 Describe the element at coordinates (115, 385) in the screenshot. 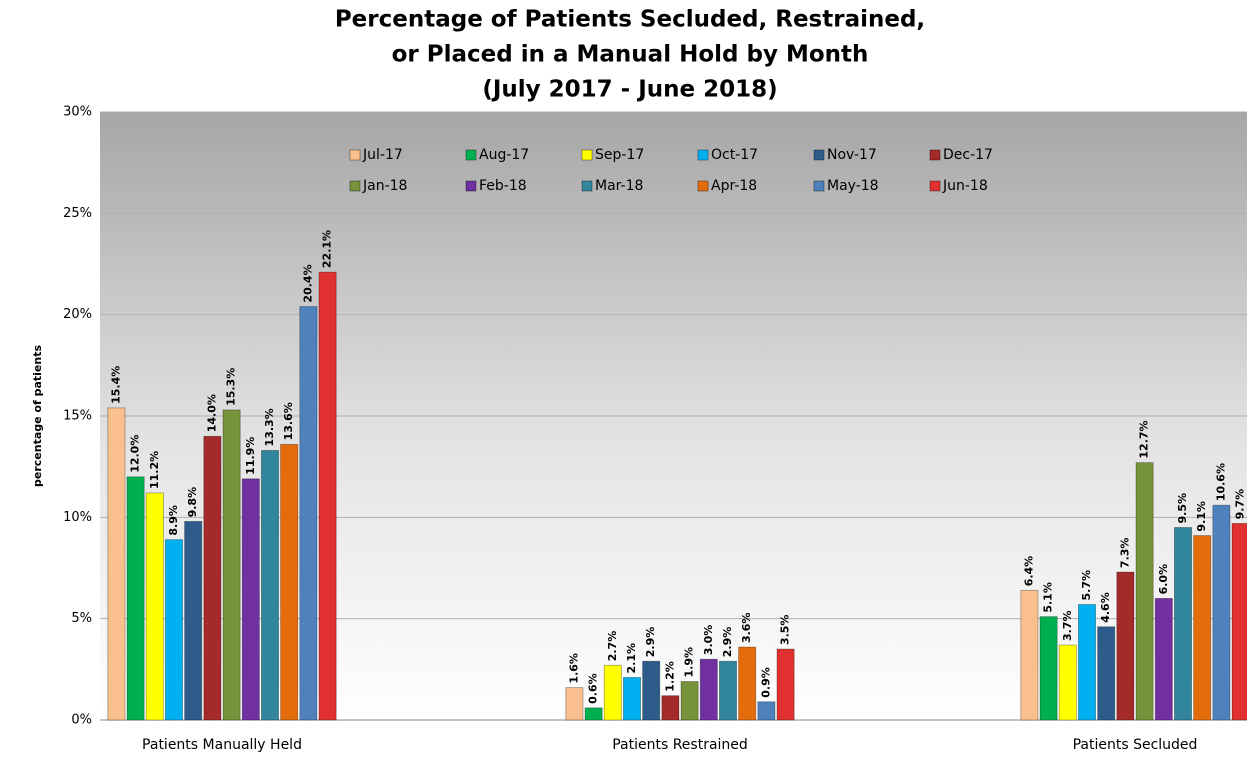

I see `value-label: 15.4%` at that location.